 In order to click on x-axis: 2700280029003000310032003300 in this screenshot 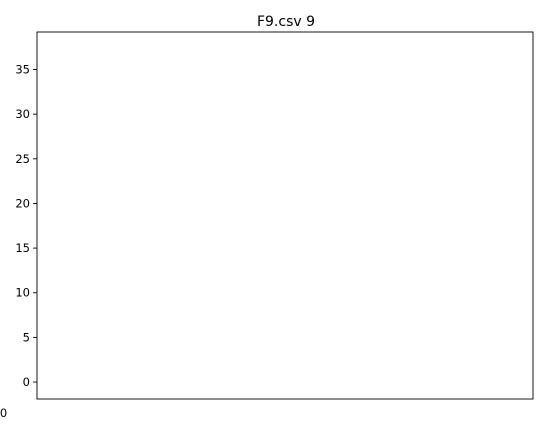, I will do `click(3, 413)`.